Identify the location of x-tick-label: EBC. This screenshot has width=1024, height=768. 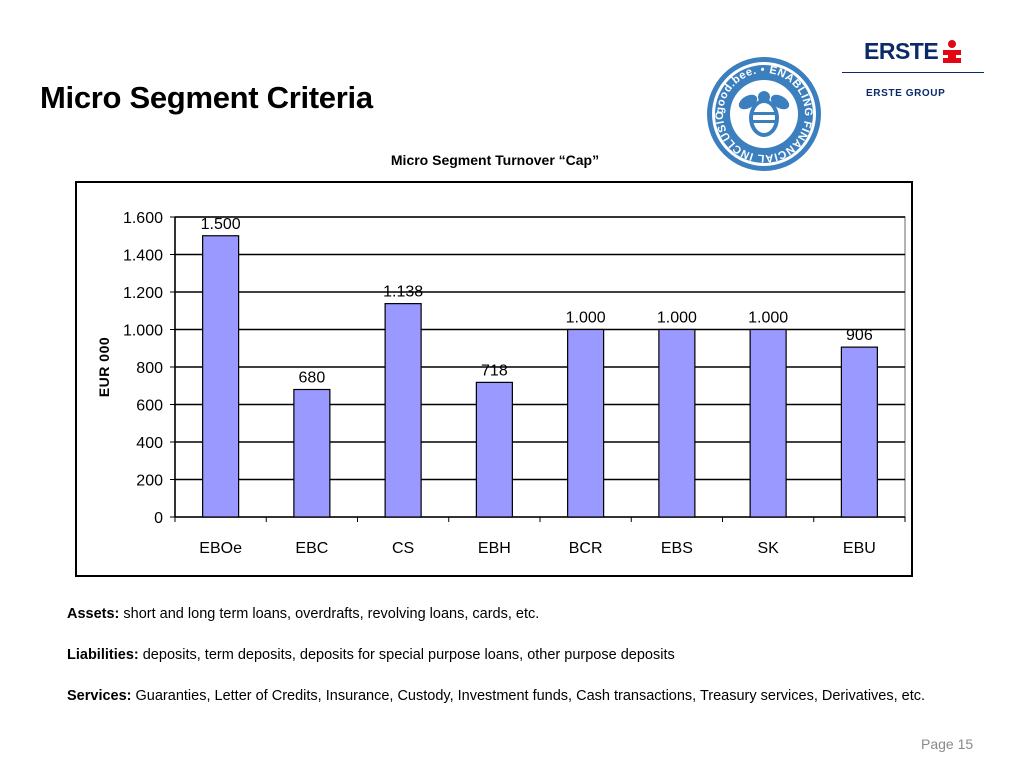
(311, 548).